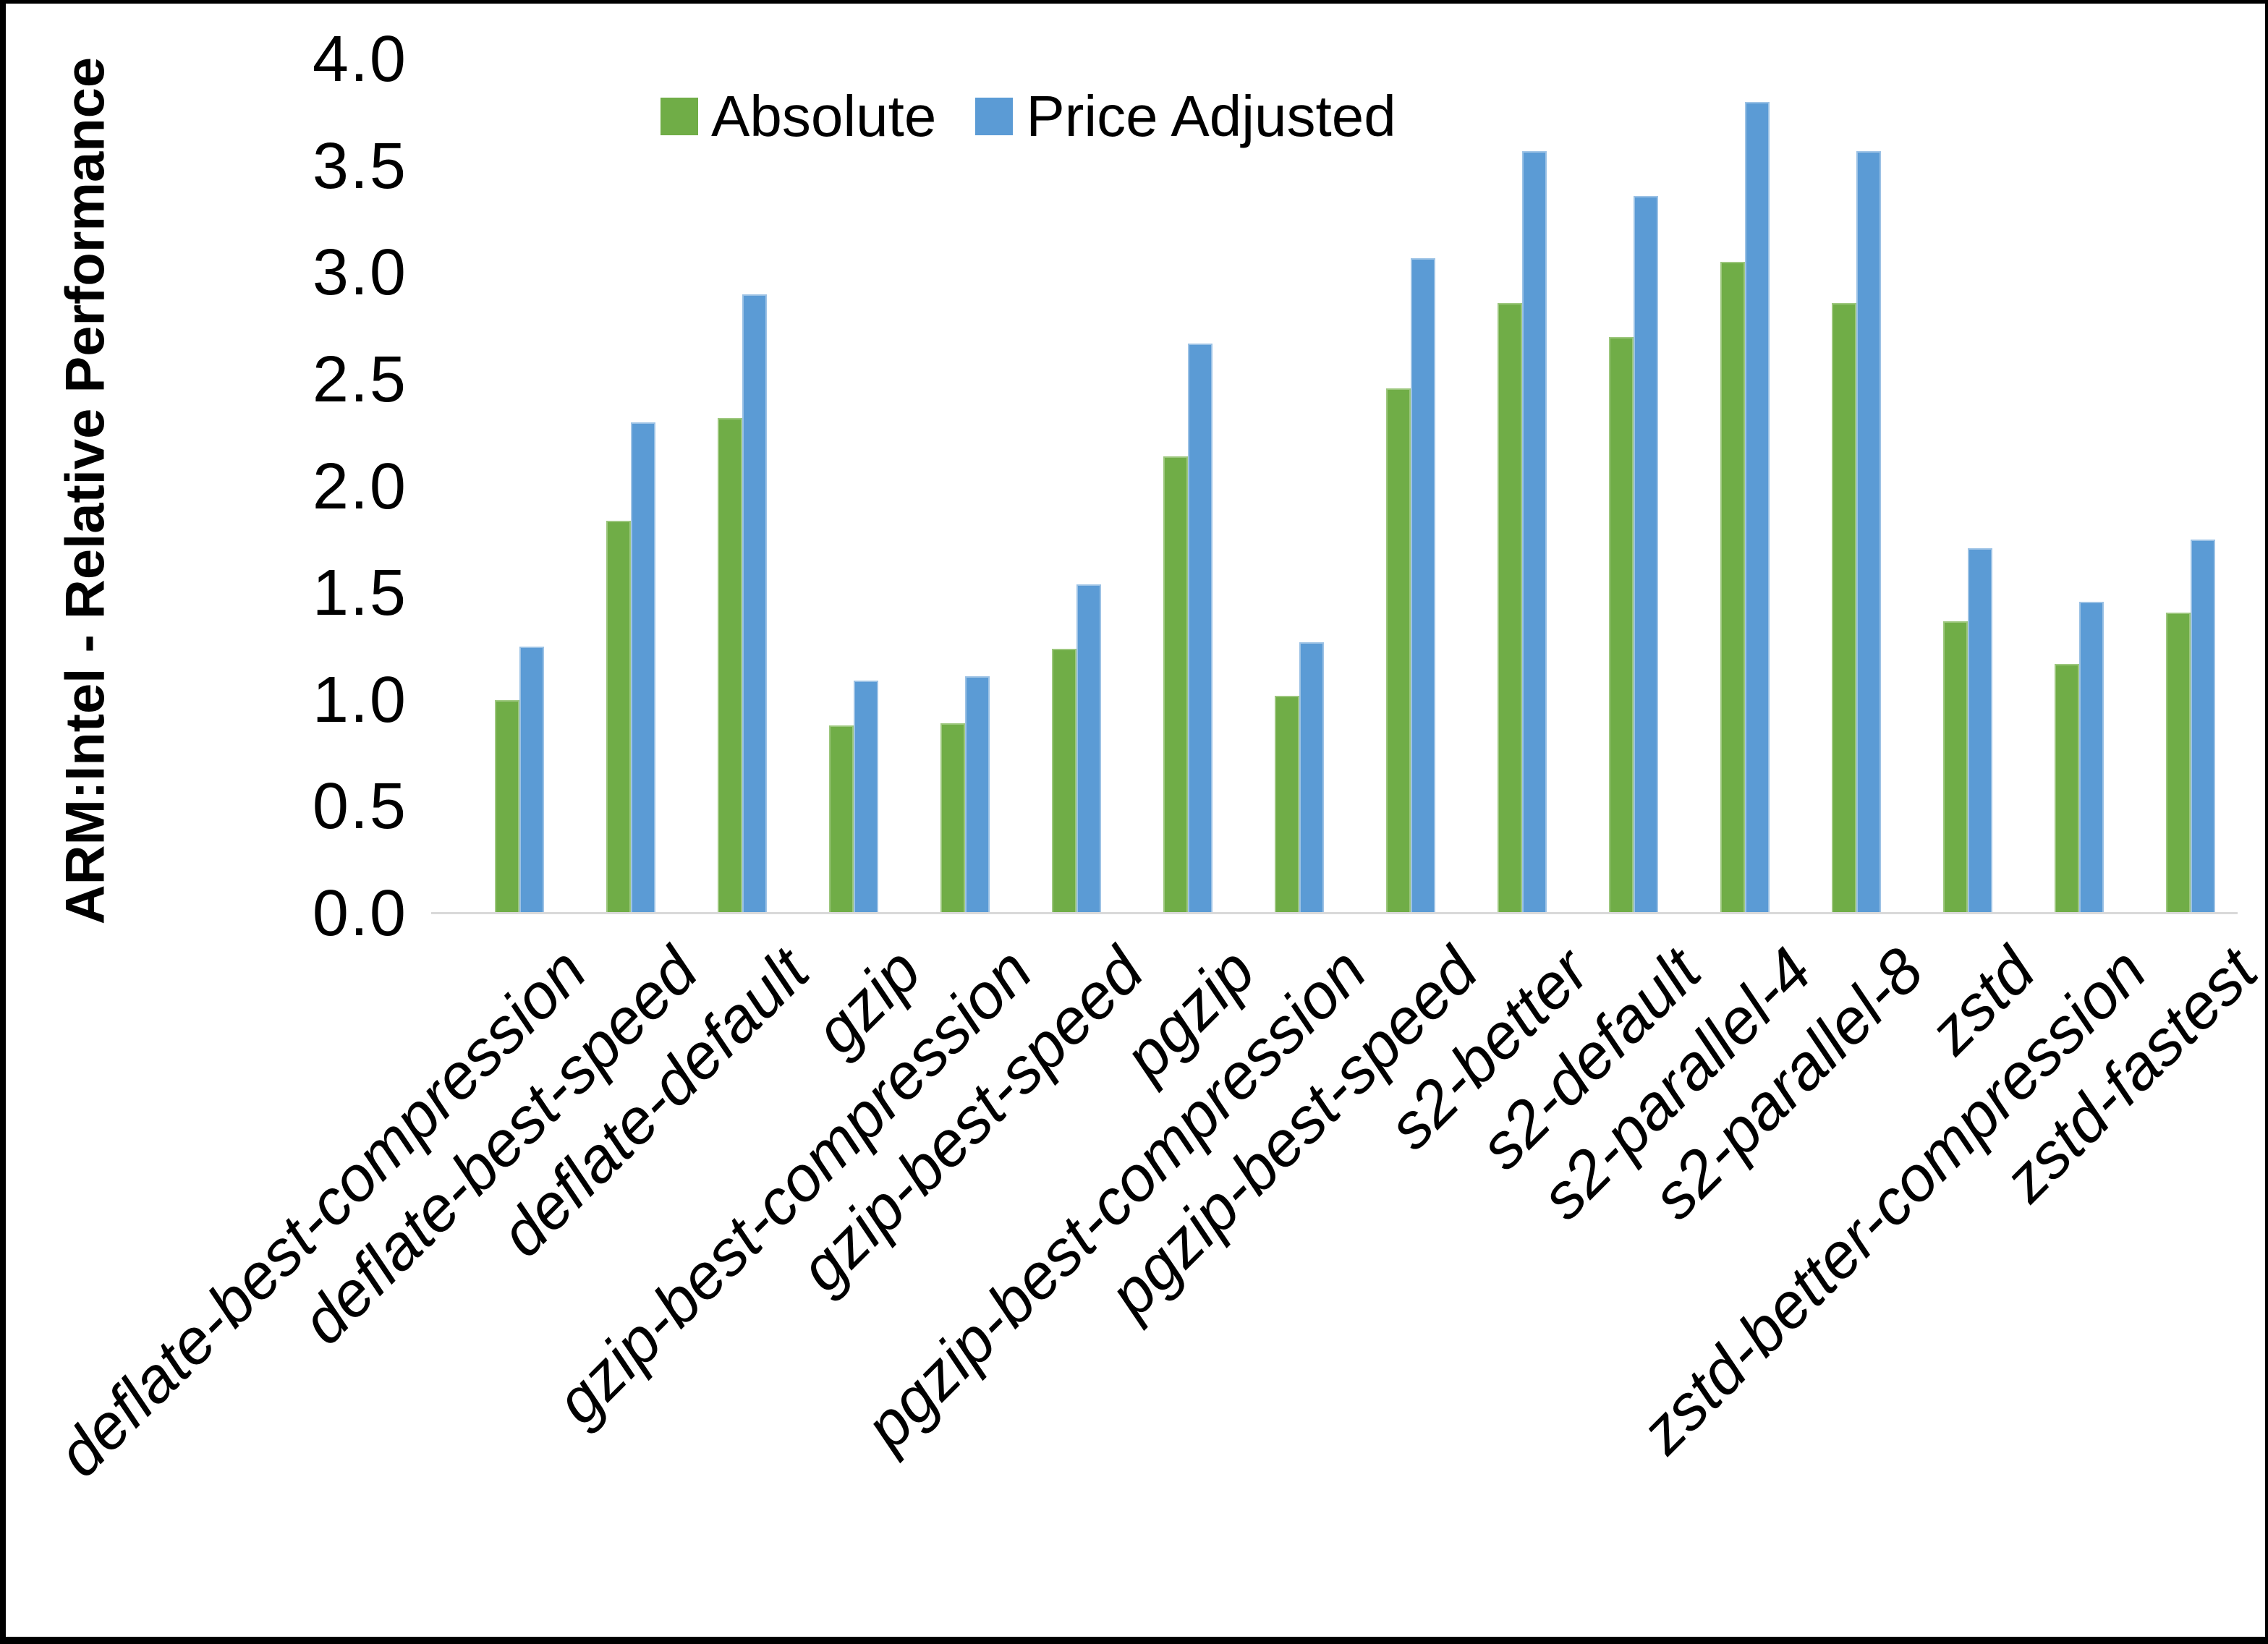 Image resolution: width=2268 pixels, height=1644 pixels. Describe the element at coordinates (994, 116) in the screenshot. I see `legend-swatch-price-adjusted` at that location.